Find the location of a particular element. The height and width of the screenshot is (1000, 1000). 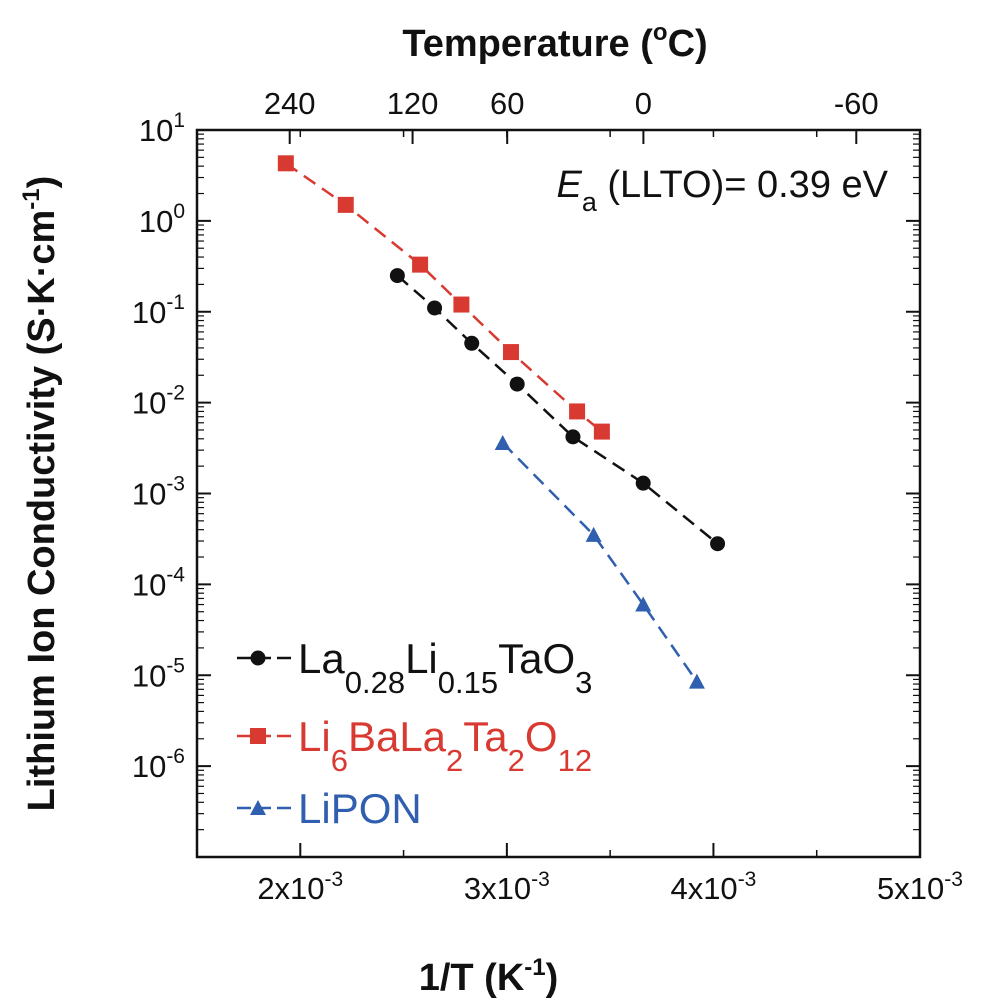

x-tick-label: 5x10⁻³ is located at coordinates (920, 887).